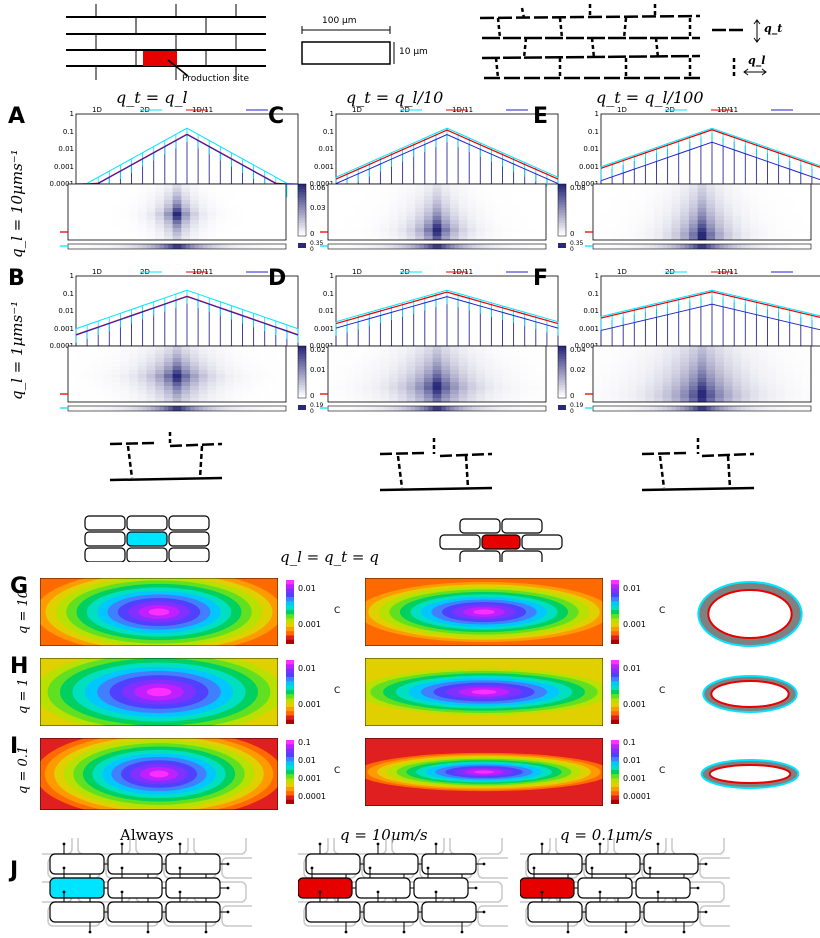  Describe the element at coordinates (484, 692) in the screenshot. I see `contour-map` at that location.